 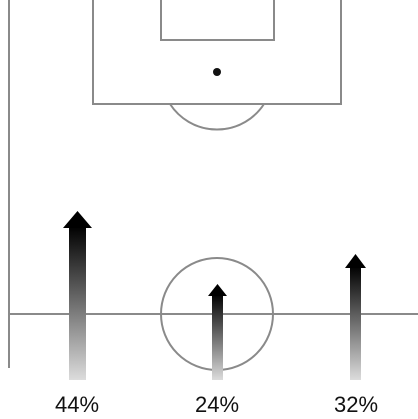 I want to click on right-arrow-percentage: 32%, so click(x=356, y=404).